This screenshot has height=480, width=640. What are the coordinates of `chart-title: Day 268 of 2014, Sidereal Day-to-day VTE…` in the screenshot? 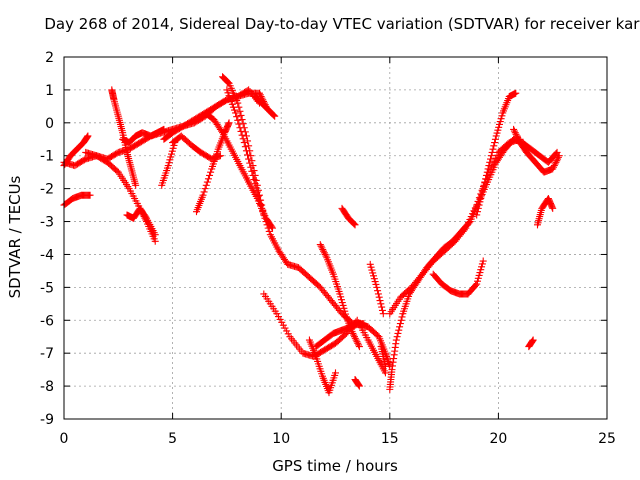 It's located at (342, 24).